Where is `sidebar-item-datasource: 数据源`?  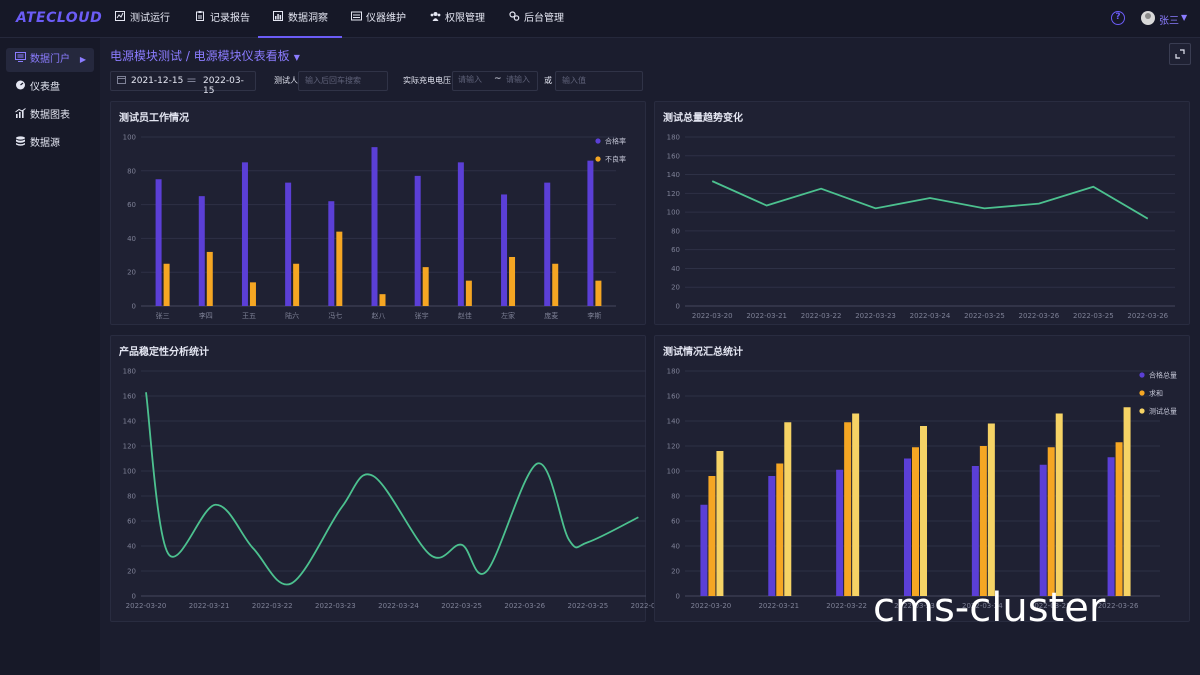
sidebar-item-datasource: 数据源 is located at coordinates (50, 144).